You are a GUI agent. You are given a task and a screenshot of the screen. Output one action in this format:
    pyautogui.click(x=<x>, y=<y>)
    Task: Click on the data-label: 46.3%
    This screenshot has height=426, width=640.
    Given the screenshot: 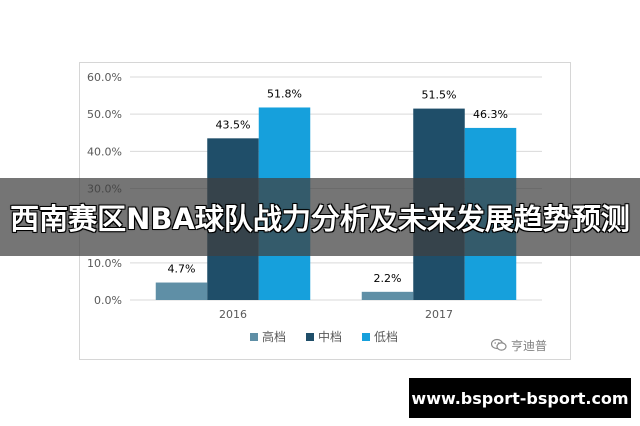 What is the action you would take?
    pyautogui.click(x=490, y=114)
    